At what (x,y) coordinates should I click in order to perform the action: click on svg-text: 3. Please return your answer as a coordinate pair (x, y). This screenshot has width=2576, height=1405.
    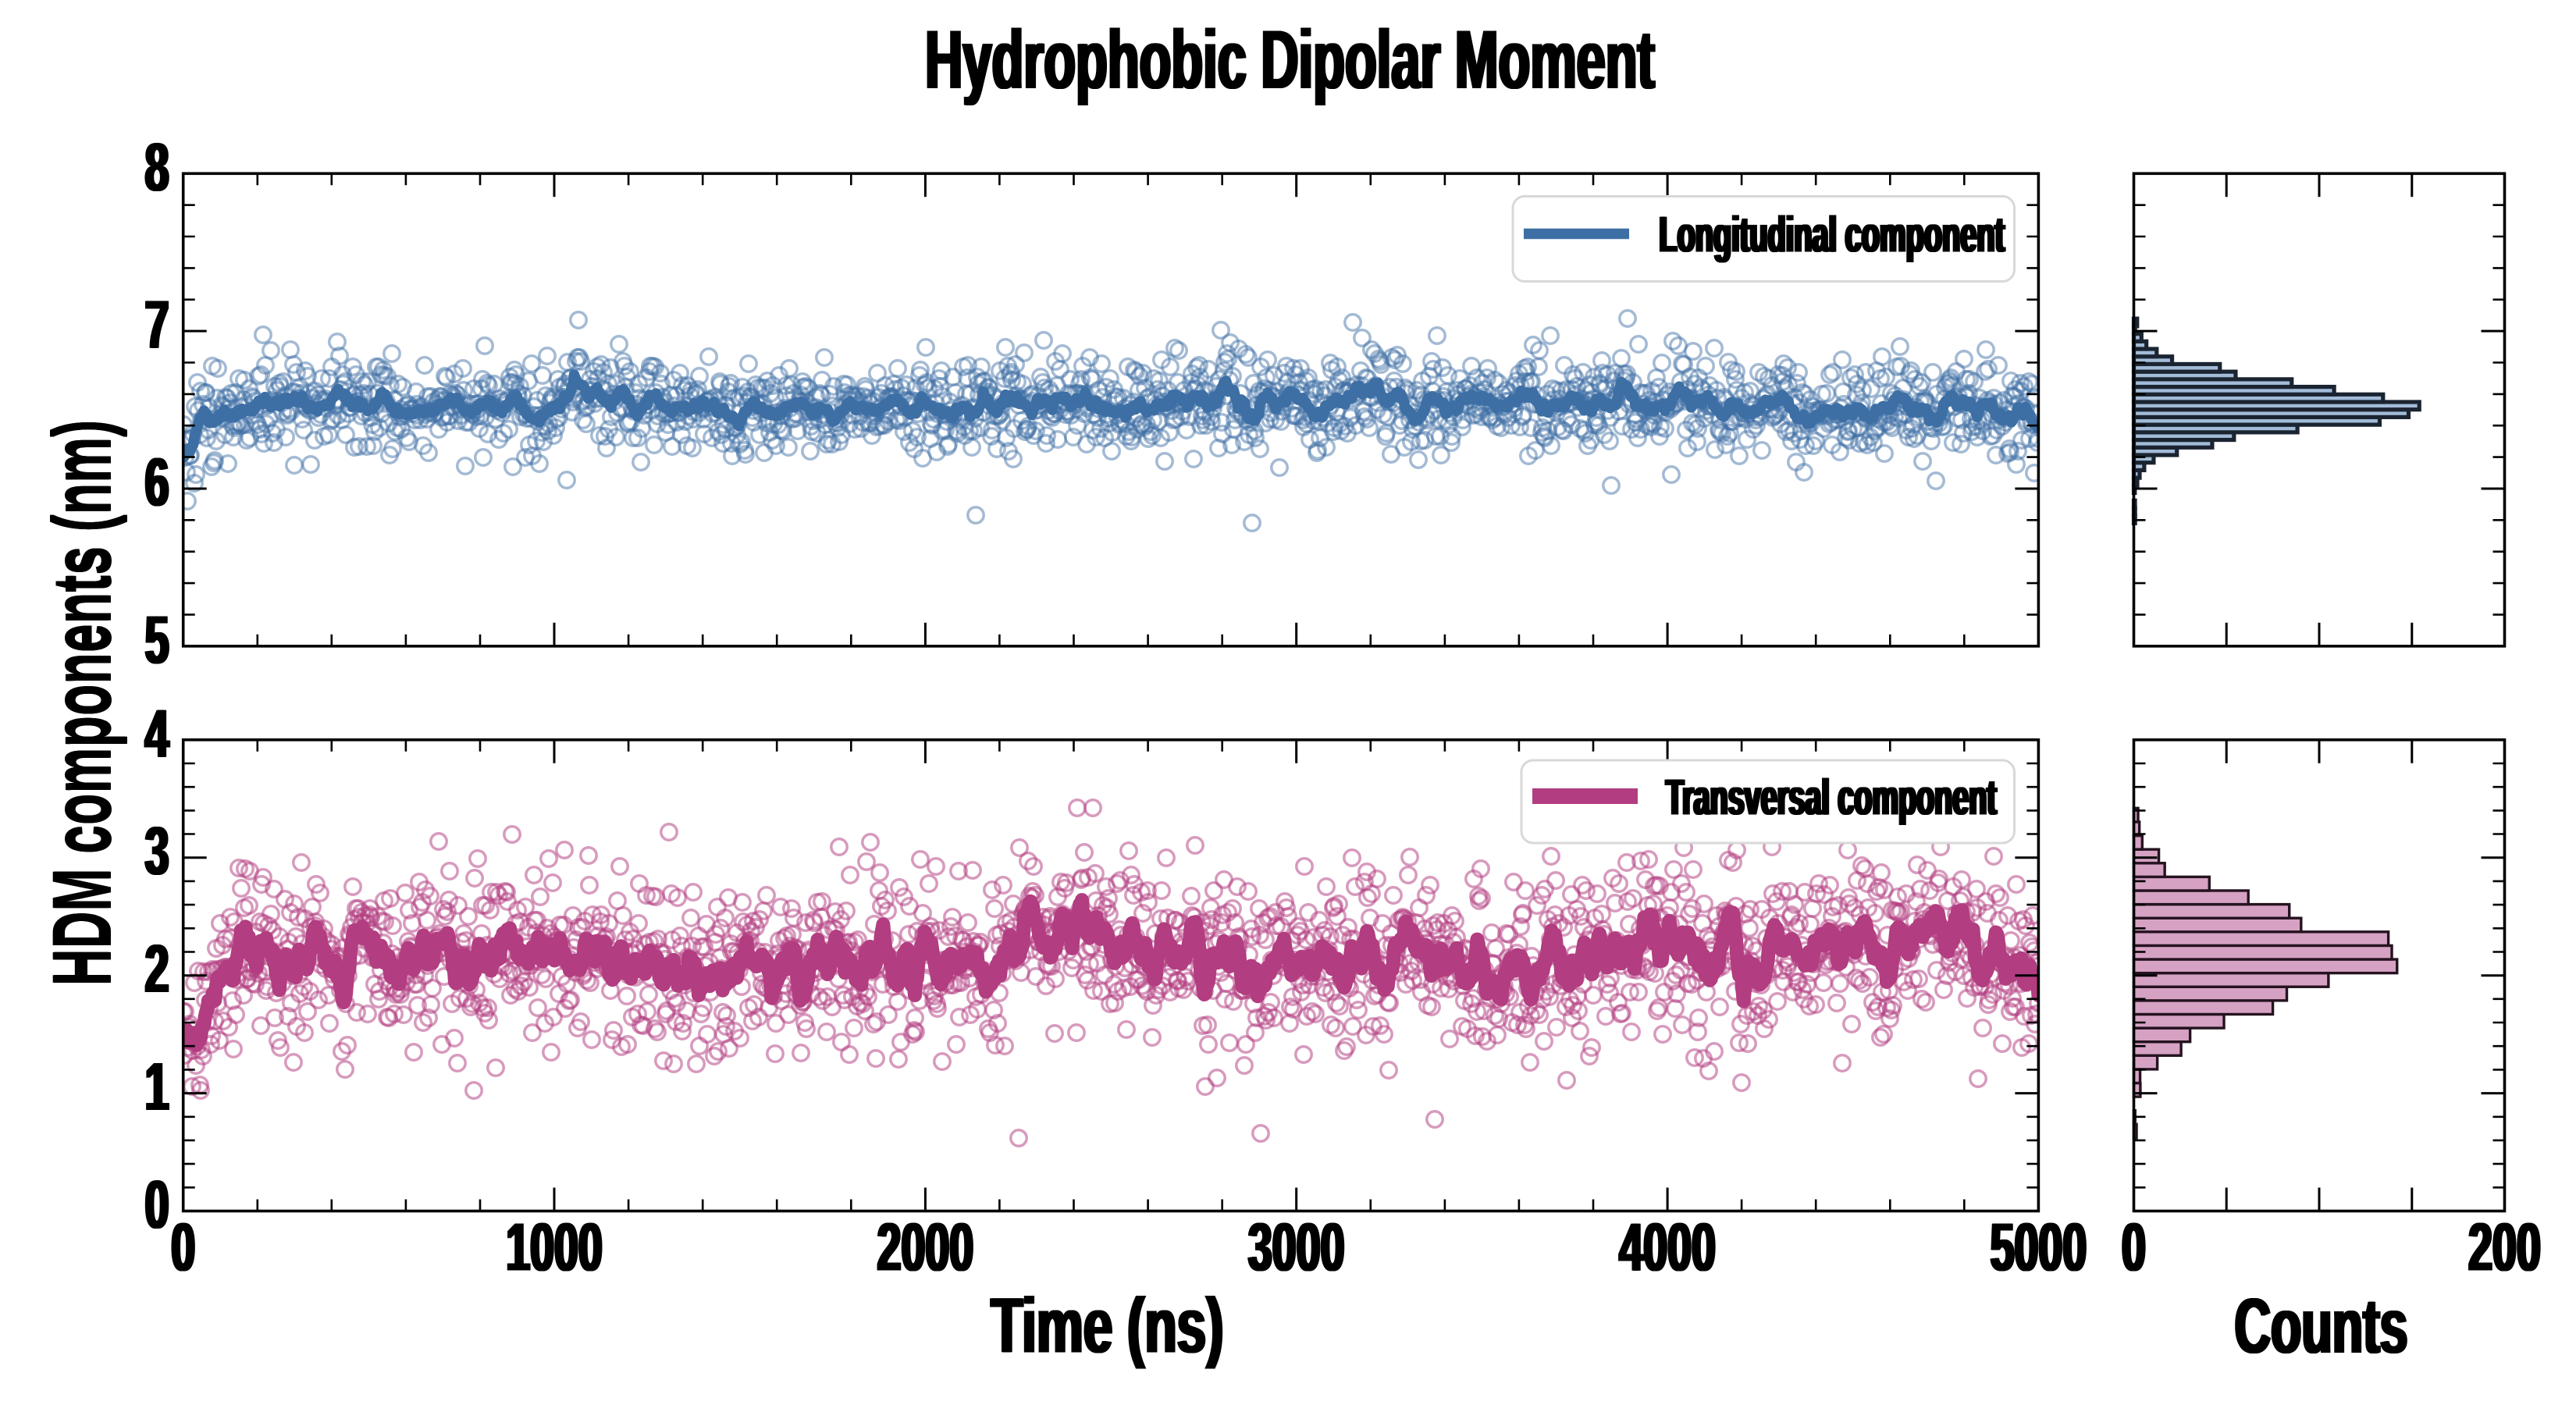
    Looking at the image, I should click on (159, 851).